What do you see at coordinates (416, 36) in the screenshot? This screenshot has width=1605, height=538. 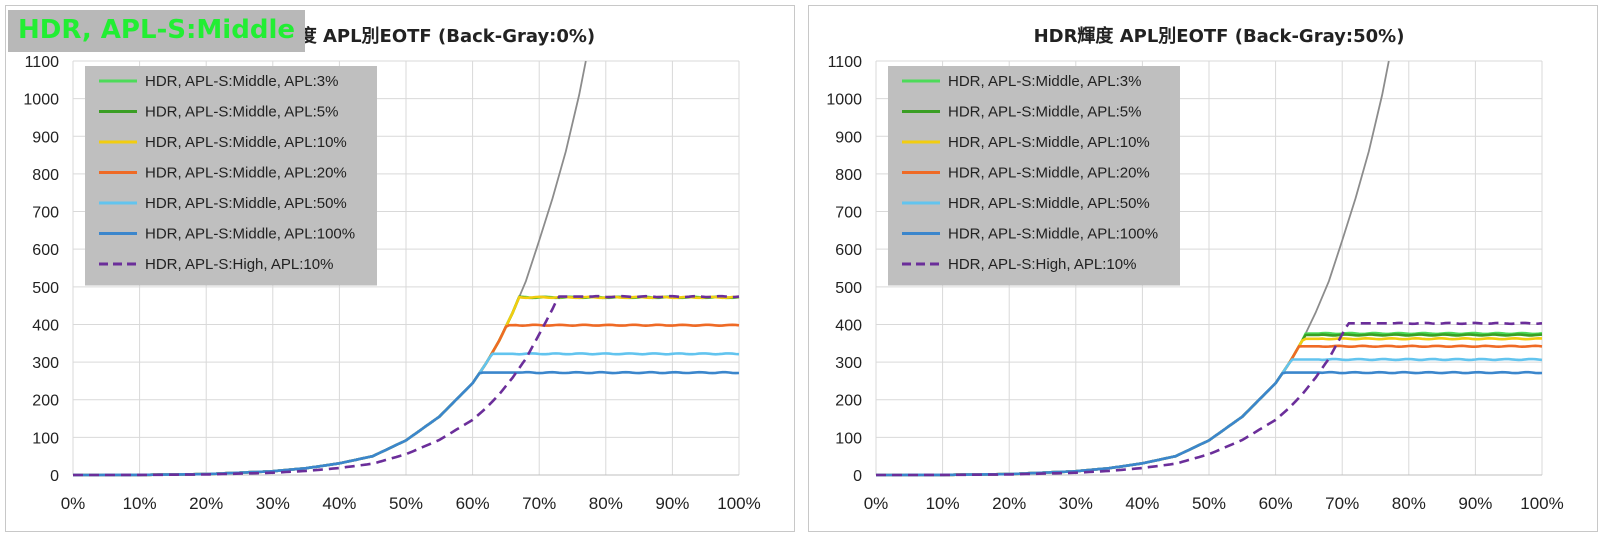 I see `chart-title: HDR輝度 APL別EOTF (Back-Gray:0%)` at bounding box center [416, 36].